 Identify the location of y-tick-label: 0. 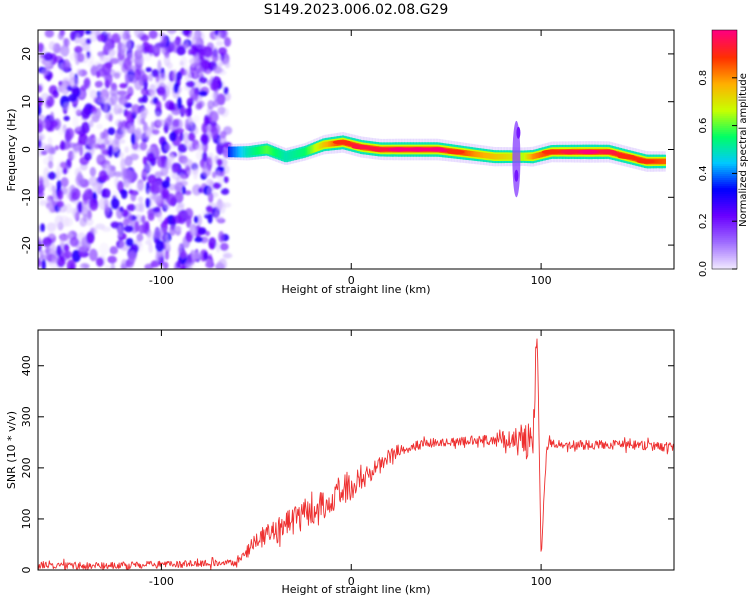
(26, 149).